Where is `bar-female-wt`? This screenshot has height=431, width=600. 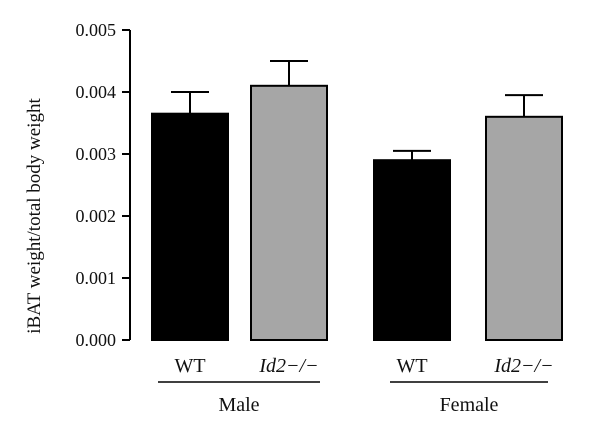 bar-female-wt is located at coordinates (412, 250).